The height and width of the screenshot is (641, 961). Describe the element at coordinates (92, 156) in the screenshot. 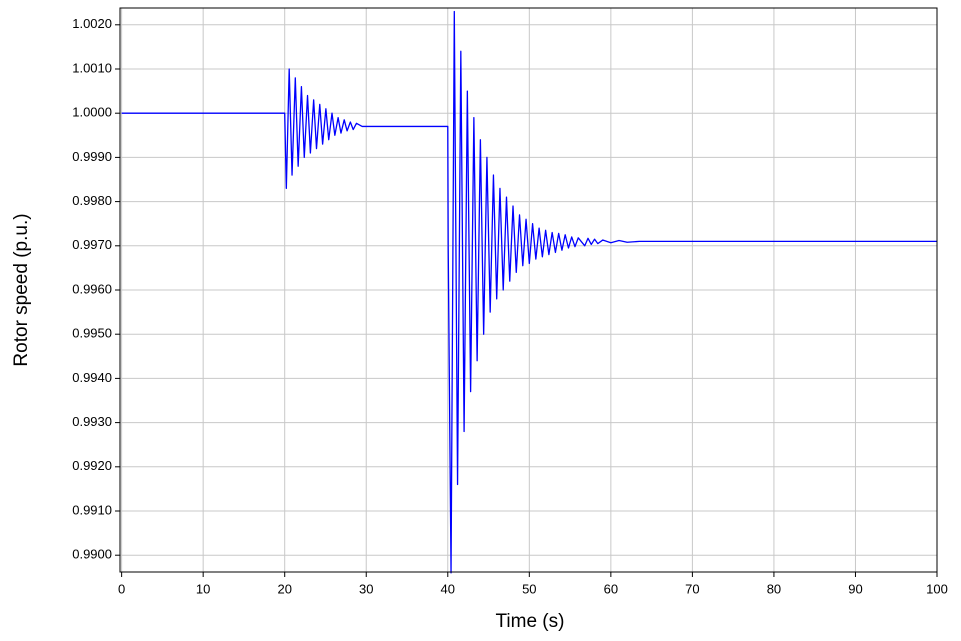

I see `y-tick-label: 0.9990` at that location.